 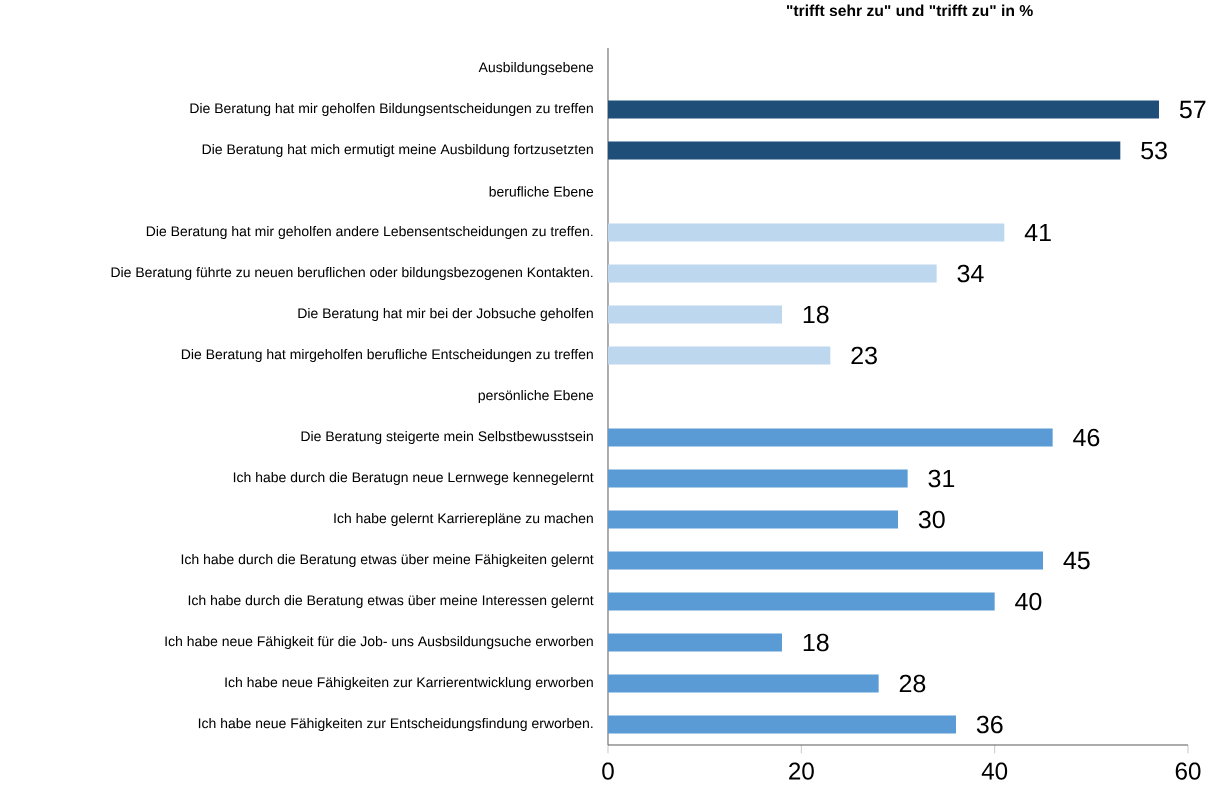 What do you see at coordinates (989, 724) in the screenshot?
I see `data-label: 36` at bounding box center [989, 724].